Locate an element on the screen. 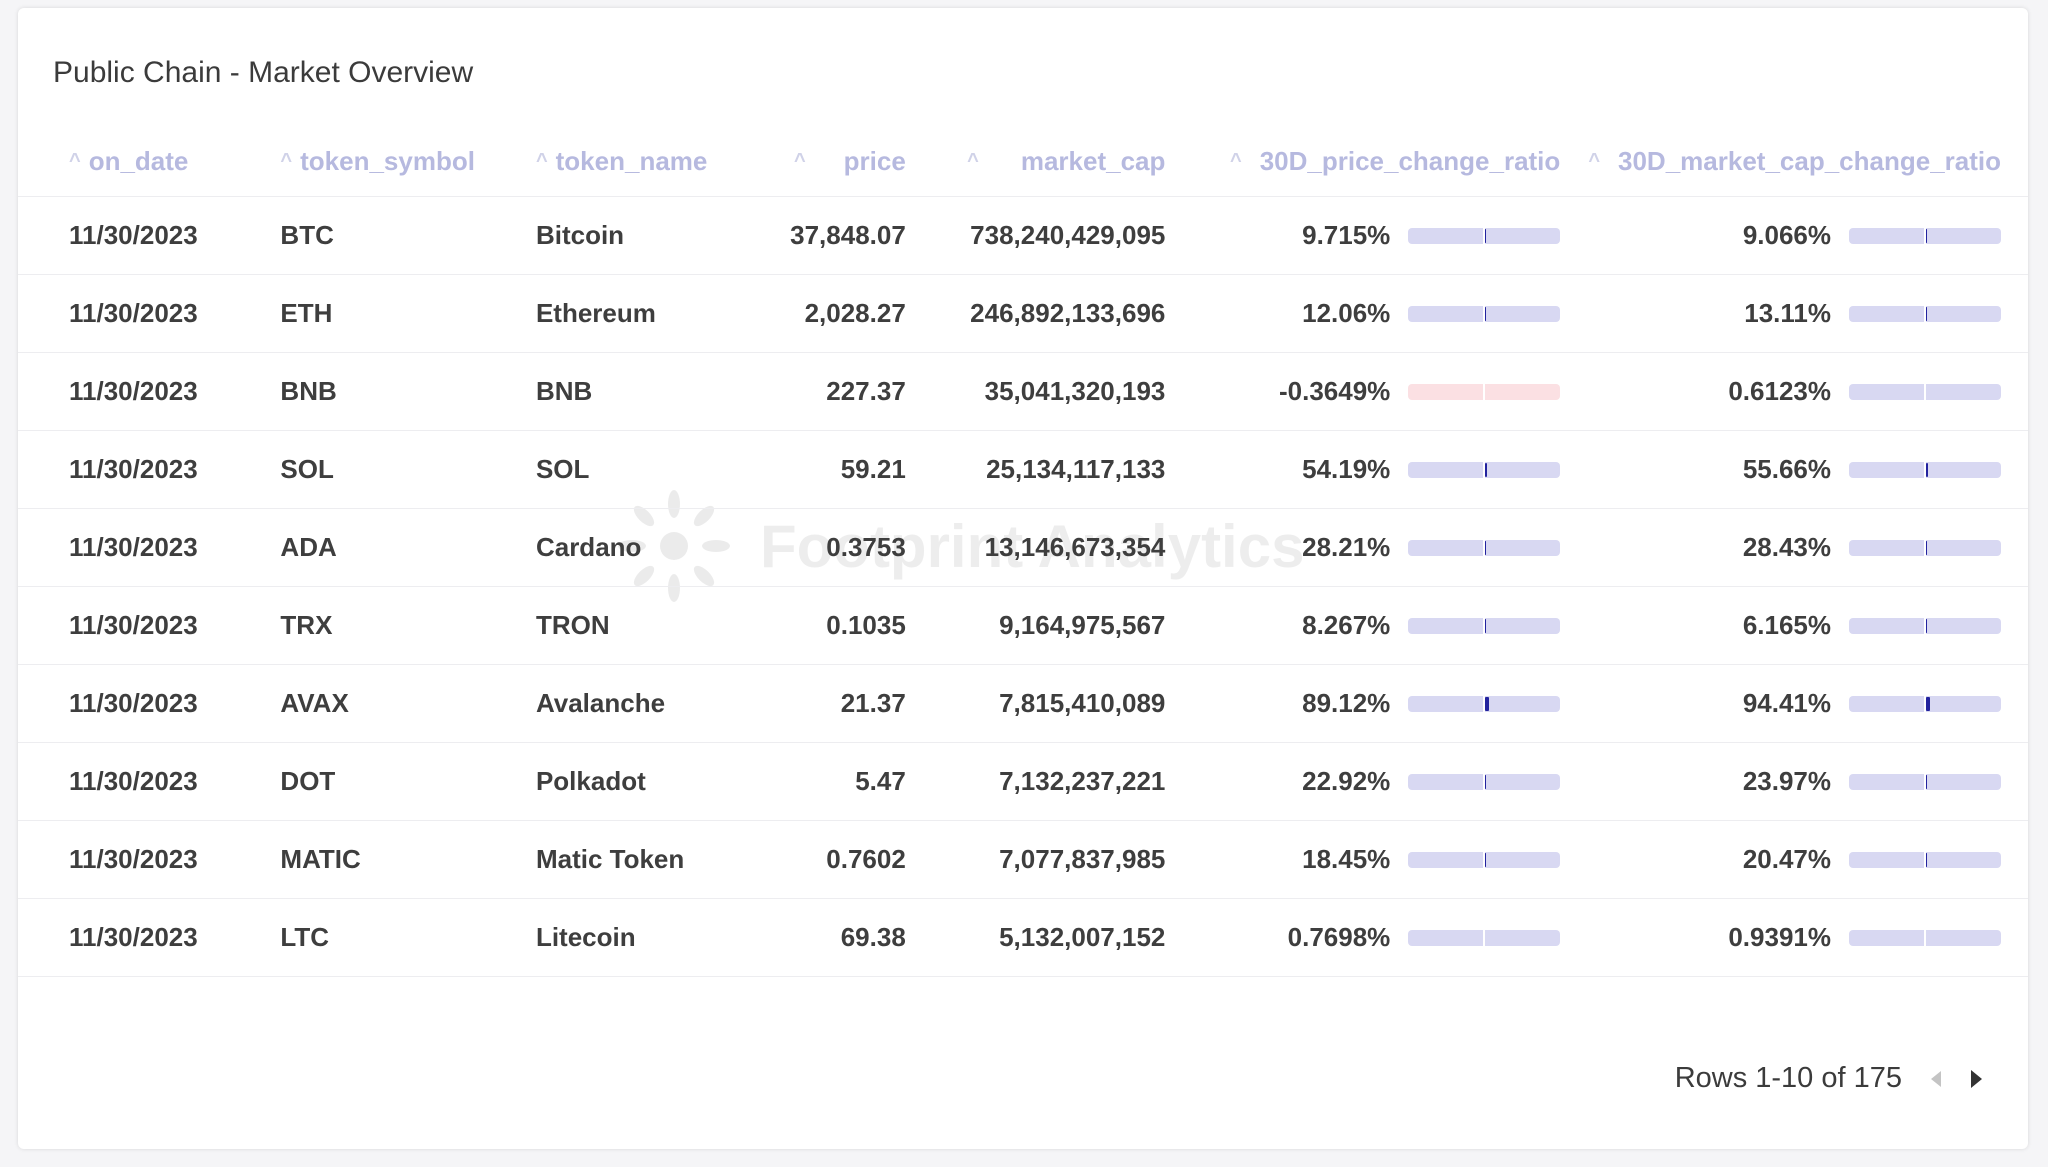 This screenshot has width=2048, height=1167. cell-price: 0.3753 is located at coordinates (814, 547).